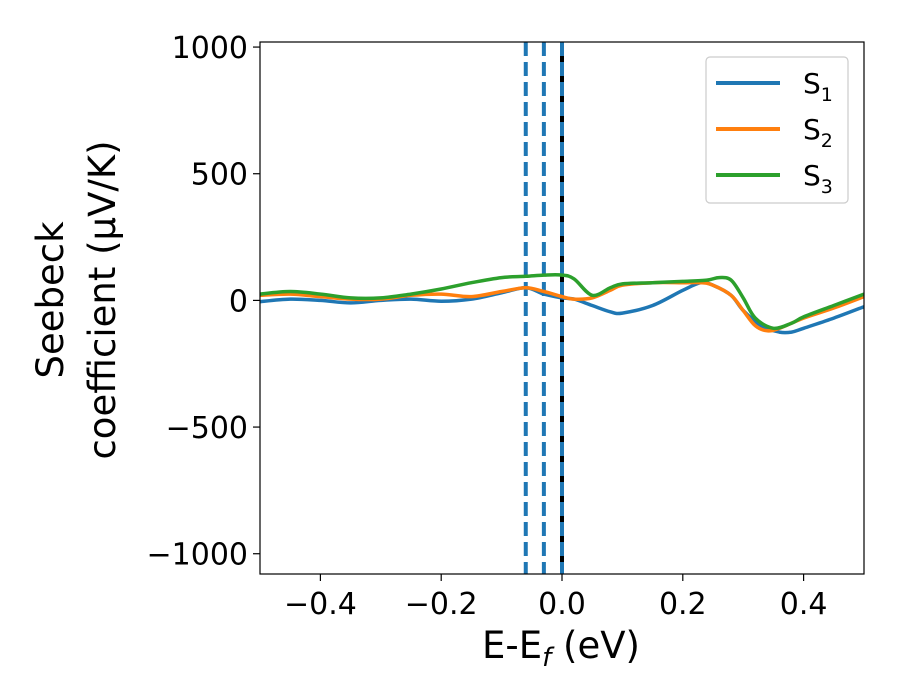 The height and width of the screenshot is (700, 900). I want to click on x-axis-label-main: E-E, so click(512, 645).